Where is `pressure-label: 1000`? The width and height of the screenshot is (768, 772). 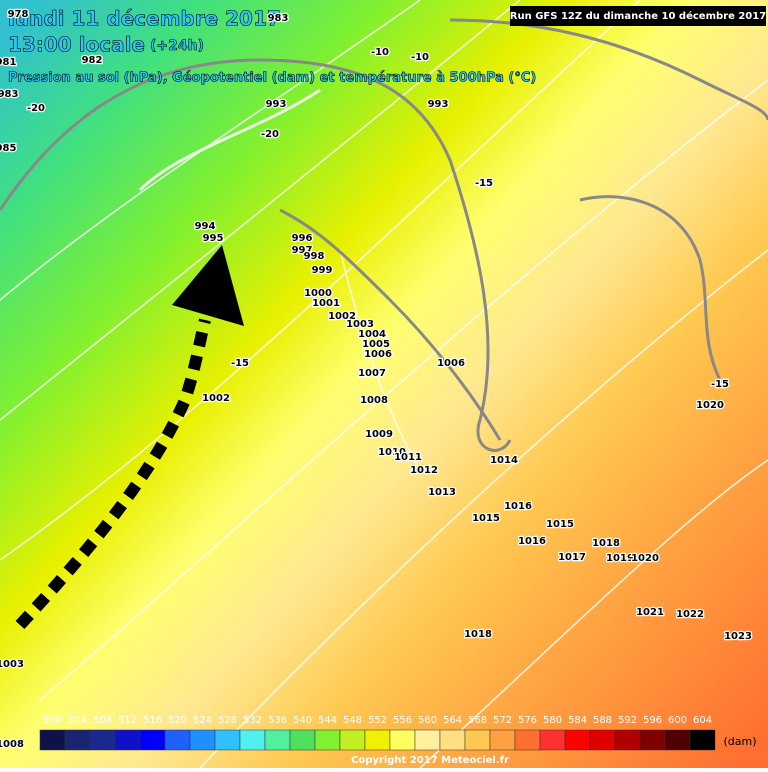 pressure-label: 1000 is located at coordinates (318, 293).